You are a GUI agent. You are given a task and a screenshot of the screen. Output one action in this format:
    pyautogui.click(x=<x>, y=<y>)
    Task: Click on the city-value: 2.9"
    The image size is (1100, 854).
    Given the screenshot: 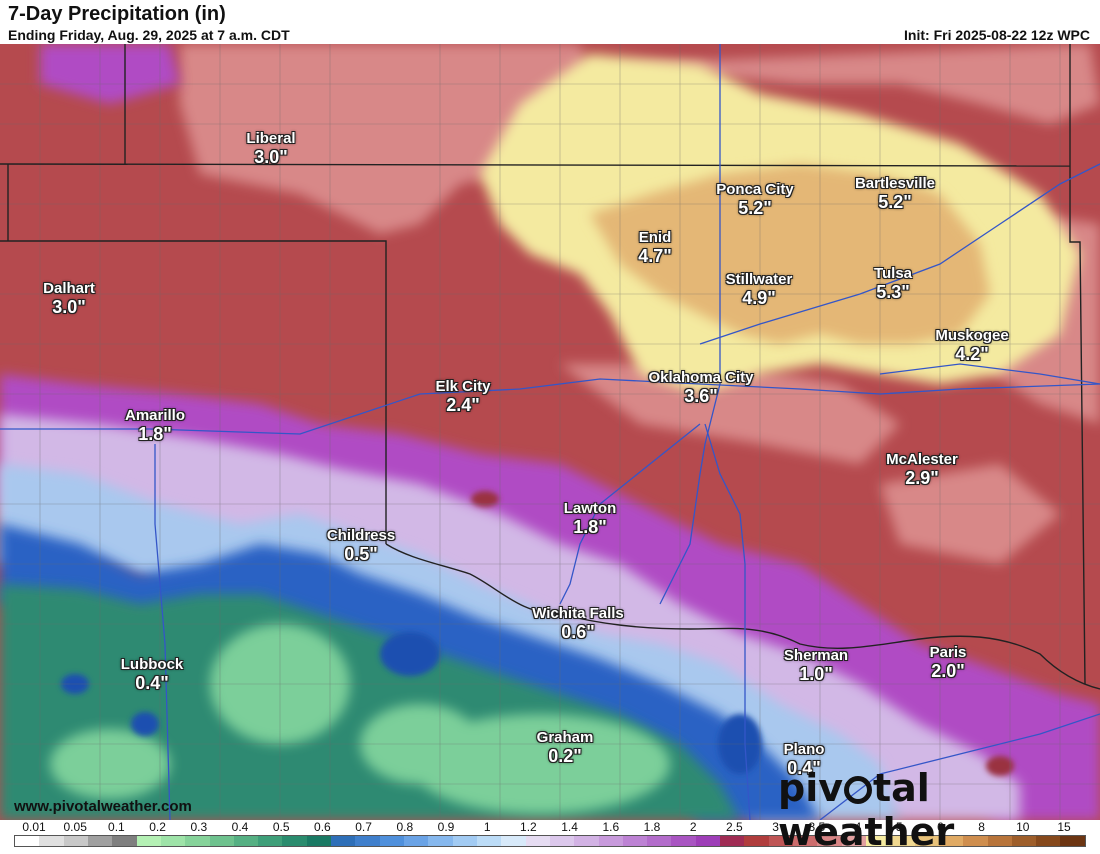 What is the action you would take?
    pyautogui.click(x=922, y=477)
    